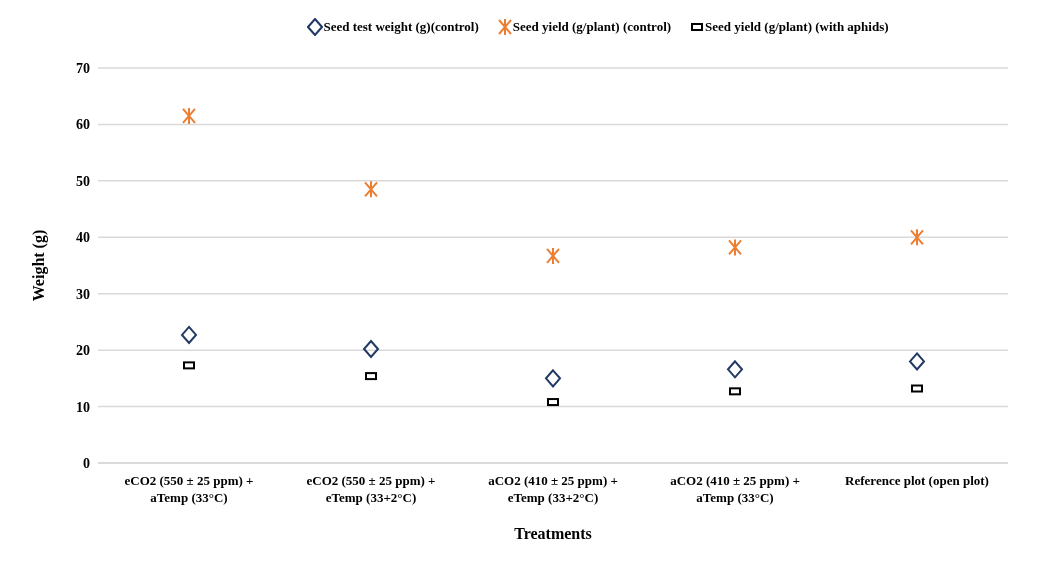  Describe the element at coordinates (83, 181) in the screenshot. I see `y-tick-label: 50` at that location.